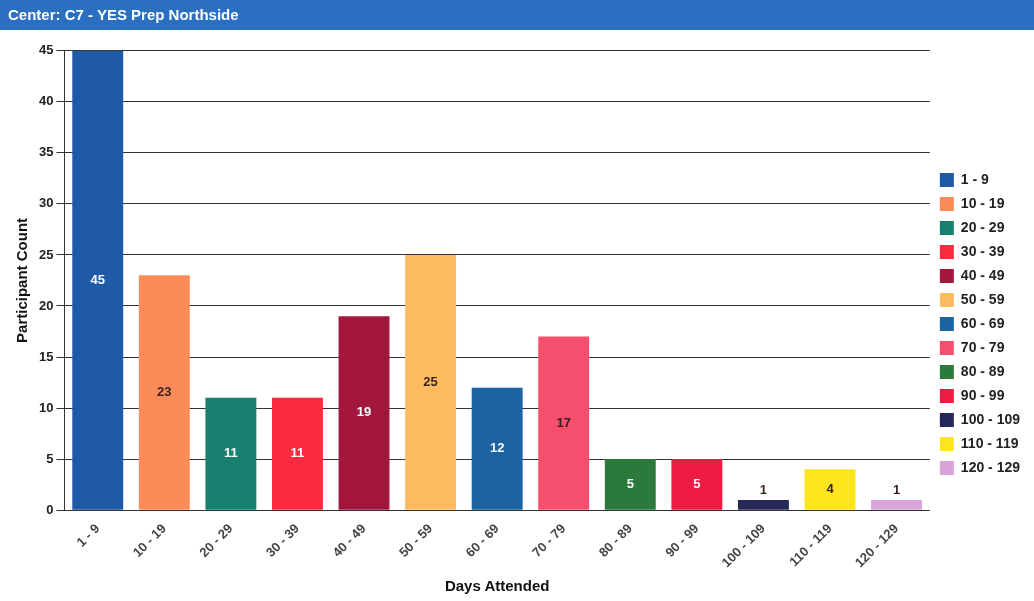  What do you see at coordinates (497, 586) in the screenshot?
I see `x-axis-title: Days Attended` at bounding box center [497, 586].